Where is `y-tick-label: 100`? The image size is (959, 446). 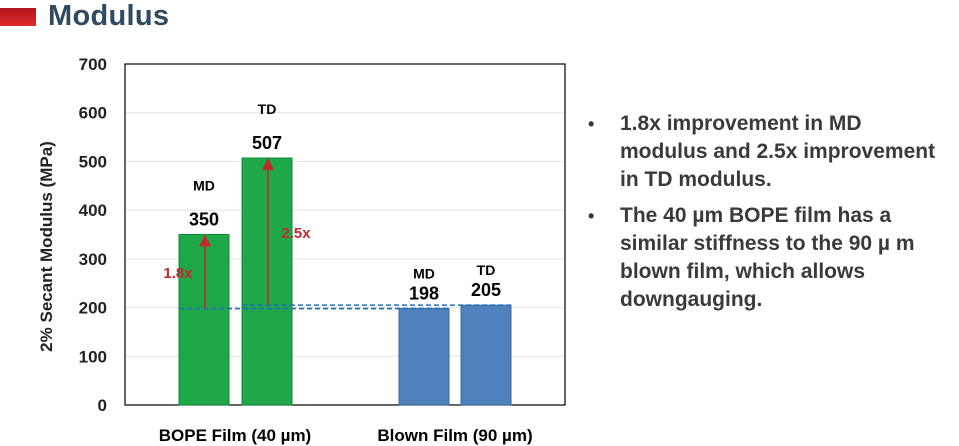
y-tick-label: 100 is located at coordinates (93, 356).